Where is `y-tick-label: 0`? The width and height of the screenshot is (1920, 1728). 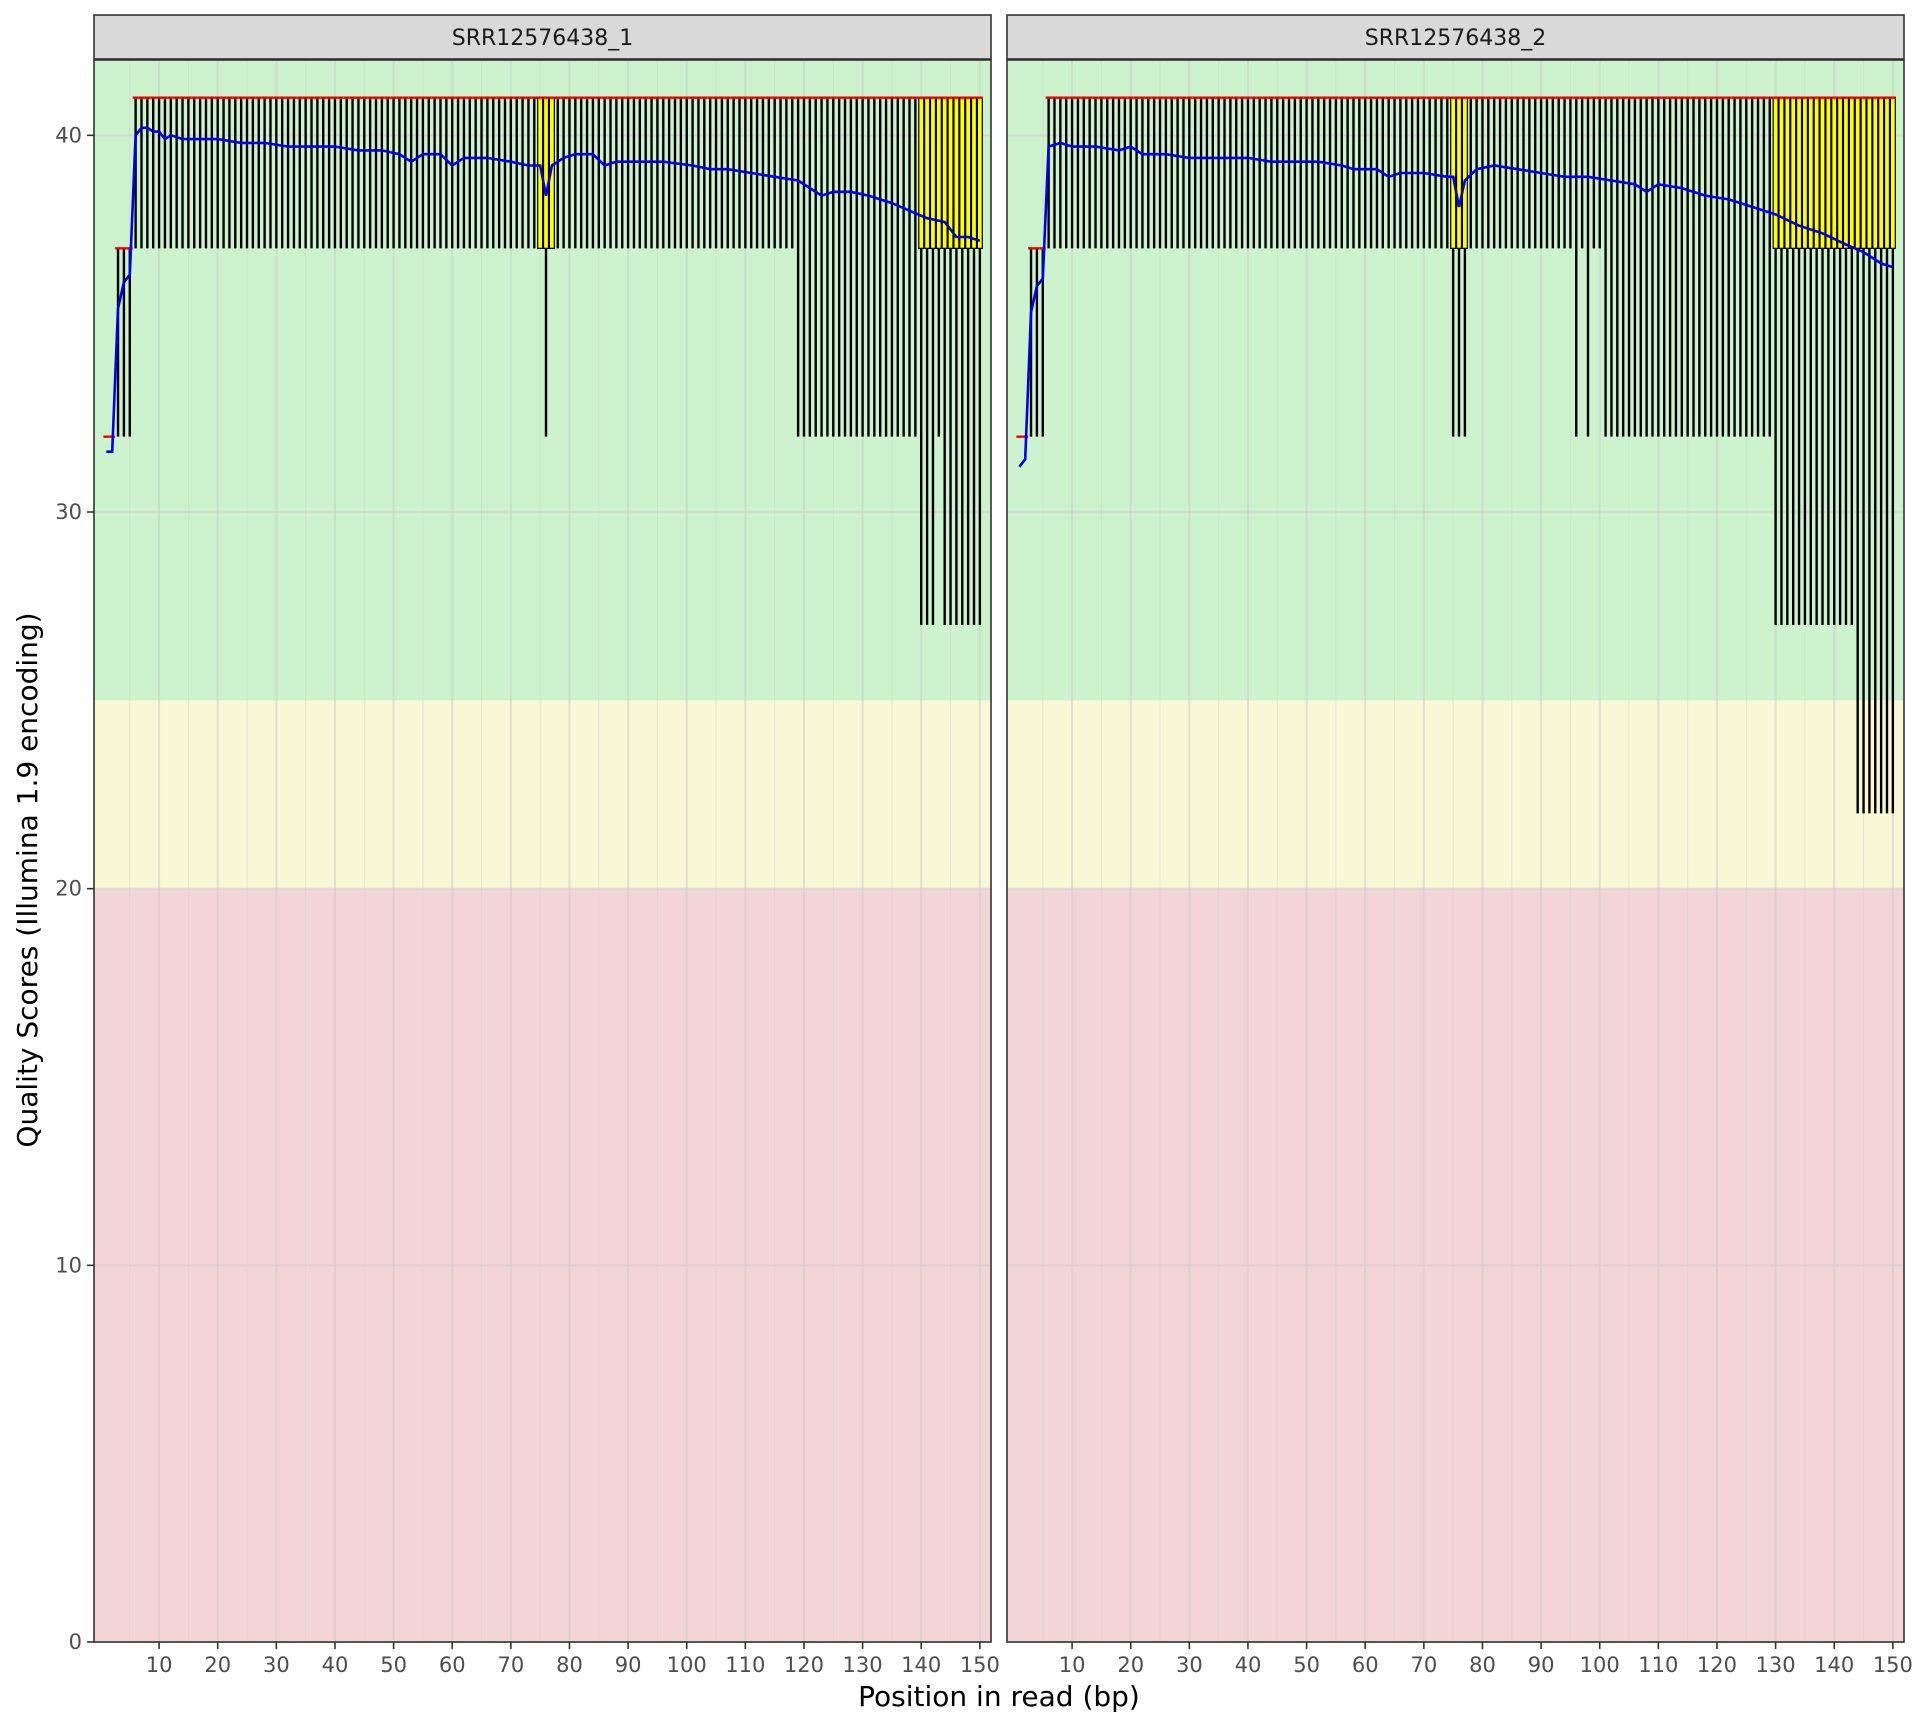 y-tick-label: 0 is located at coordinates (75, 1642).